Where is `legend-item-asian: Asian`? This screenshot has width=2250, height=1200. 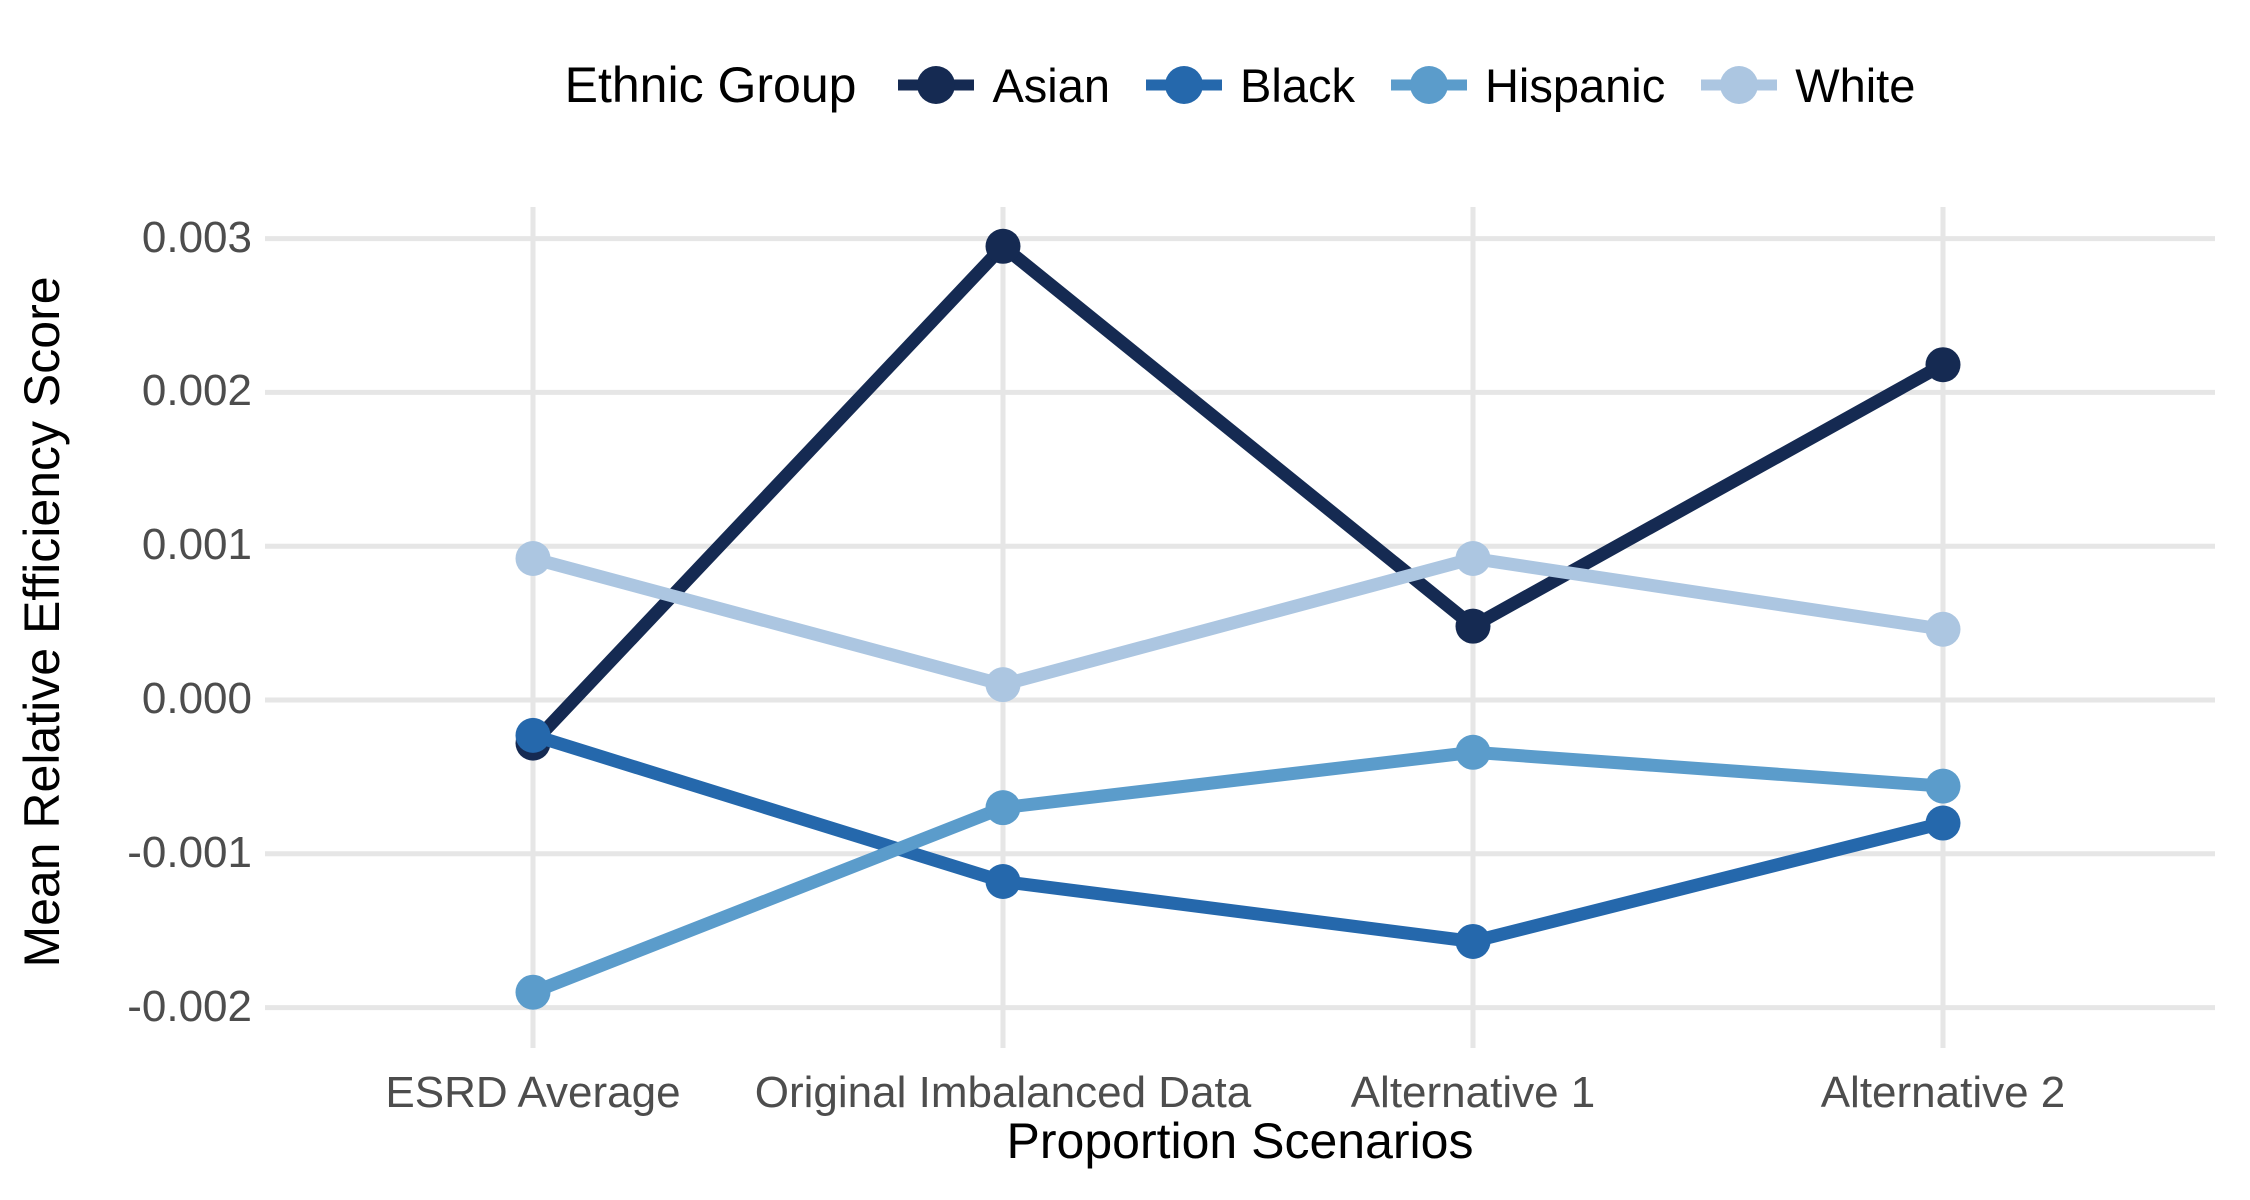 legend-item-asian: Asian is located at coordinates (1004, 85).